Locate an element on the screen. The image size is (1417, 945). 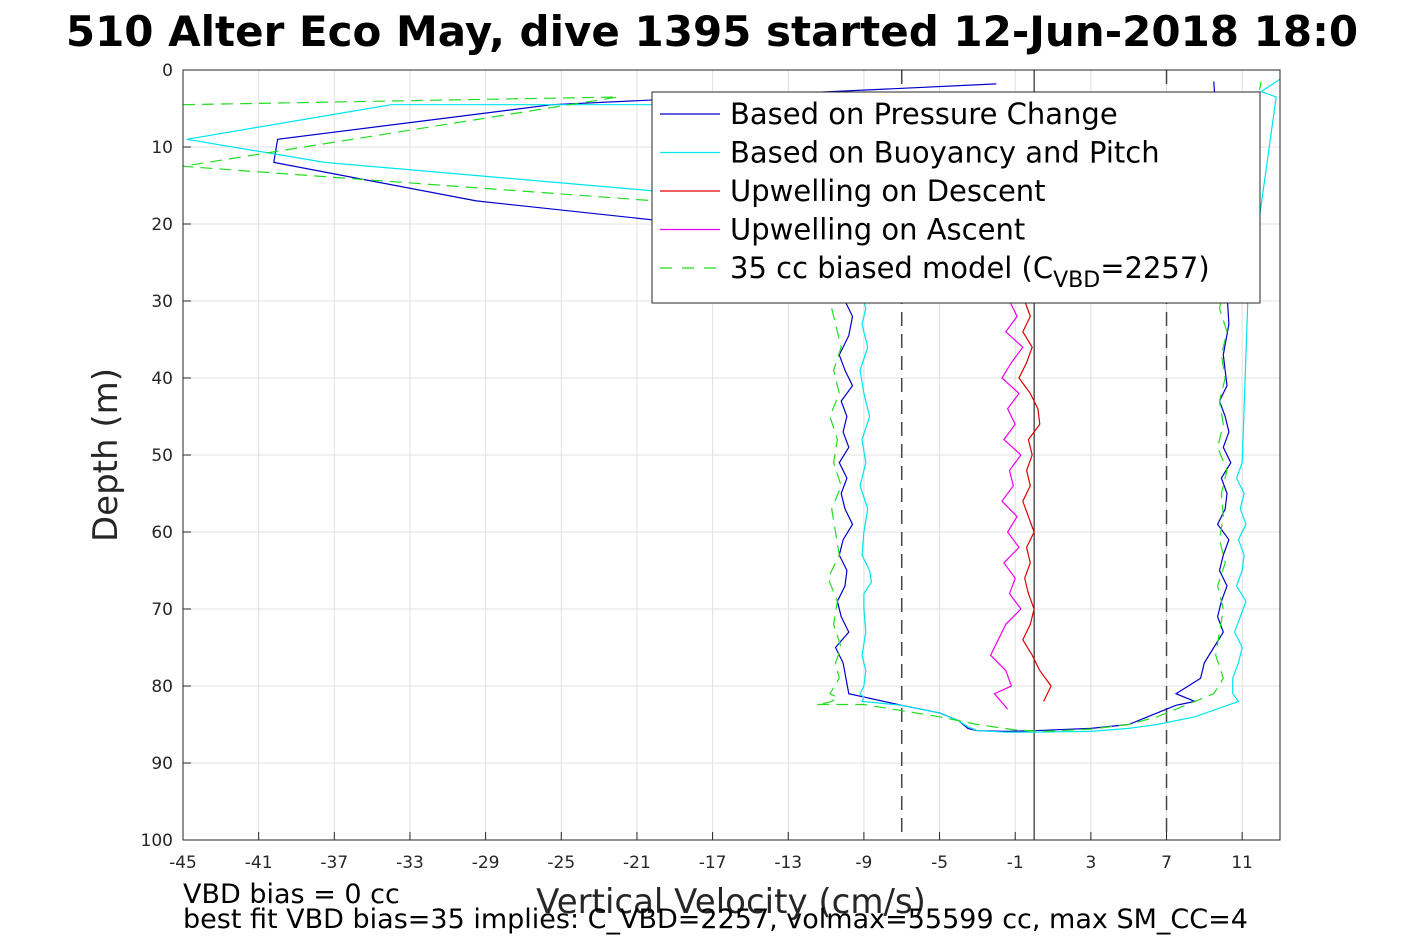
x-tick-label: -29 is located at coordinates (486, 863).